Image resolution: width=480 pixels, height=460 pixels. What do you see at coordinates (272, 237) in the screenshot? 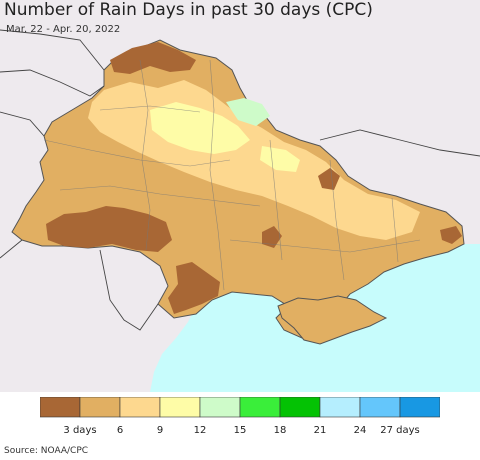
I see `region-3-6-days-center` at bounding box center [272, 237].